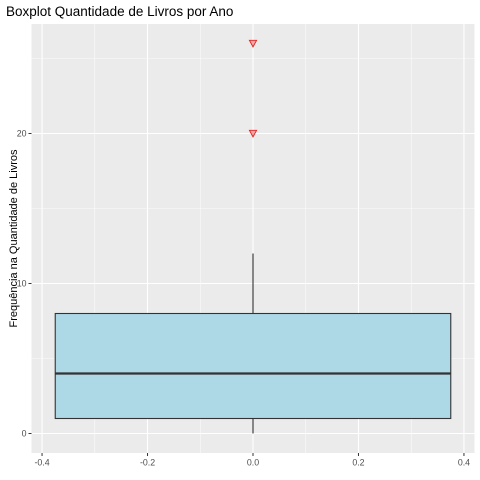  I want to click on x-tick-label: 0.2, so click(358, 463).